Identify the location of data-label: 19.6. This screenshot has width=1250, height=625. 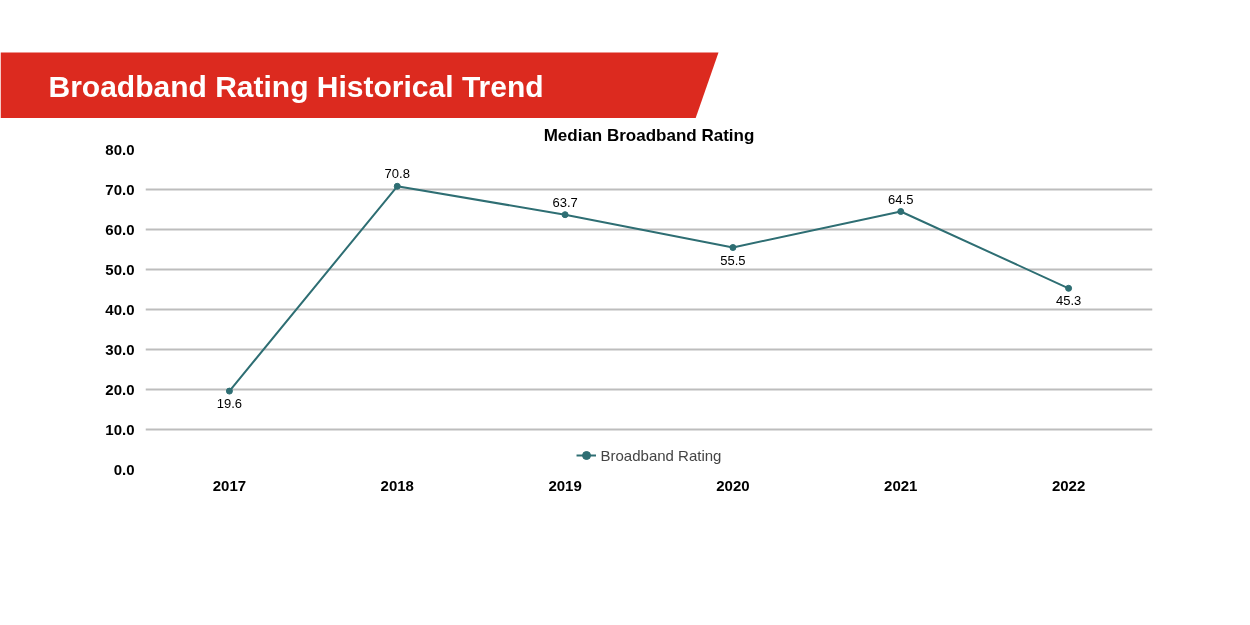
(229, 404).